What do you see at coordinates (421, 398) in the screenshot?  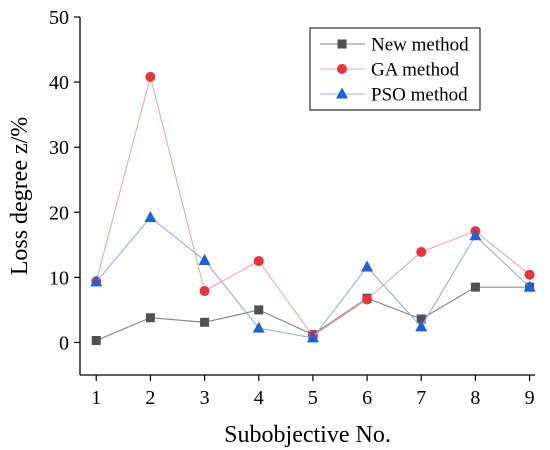 I see `x-tick-label: 7` at bounding box center [421, 398].